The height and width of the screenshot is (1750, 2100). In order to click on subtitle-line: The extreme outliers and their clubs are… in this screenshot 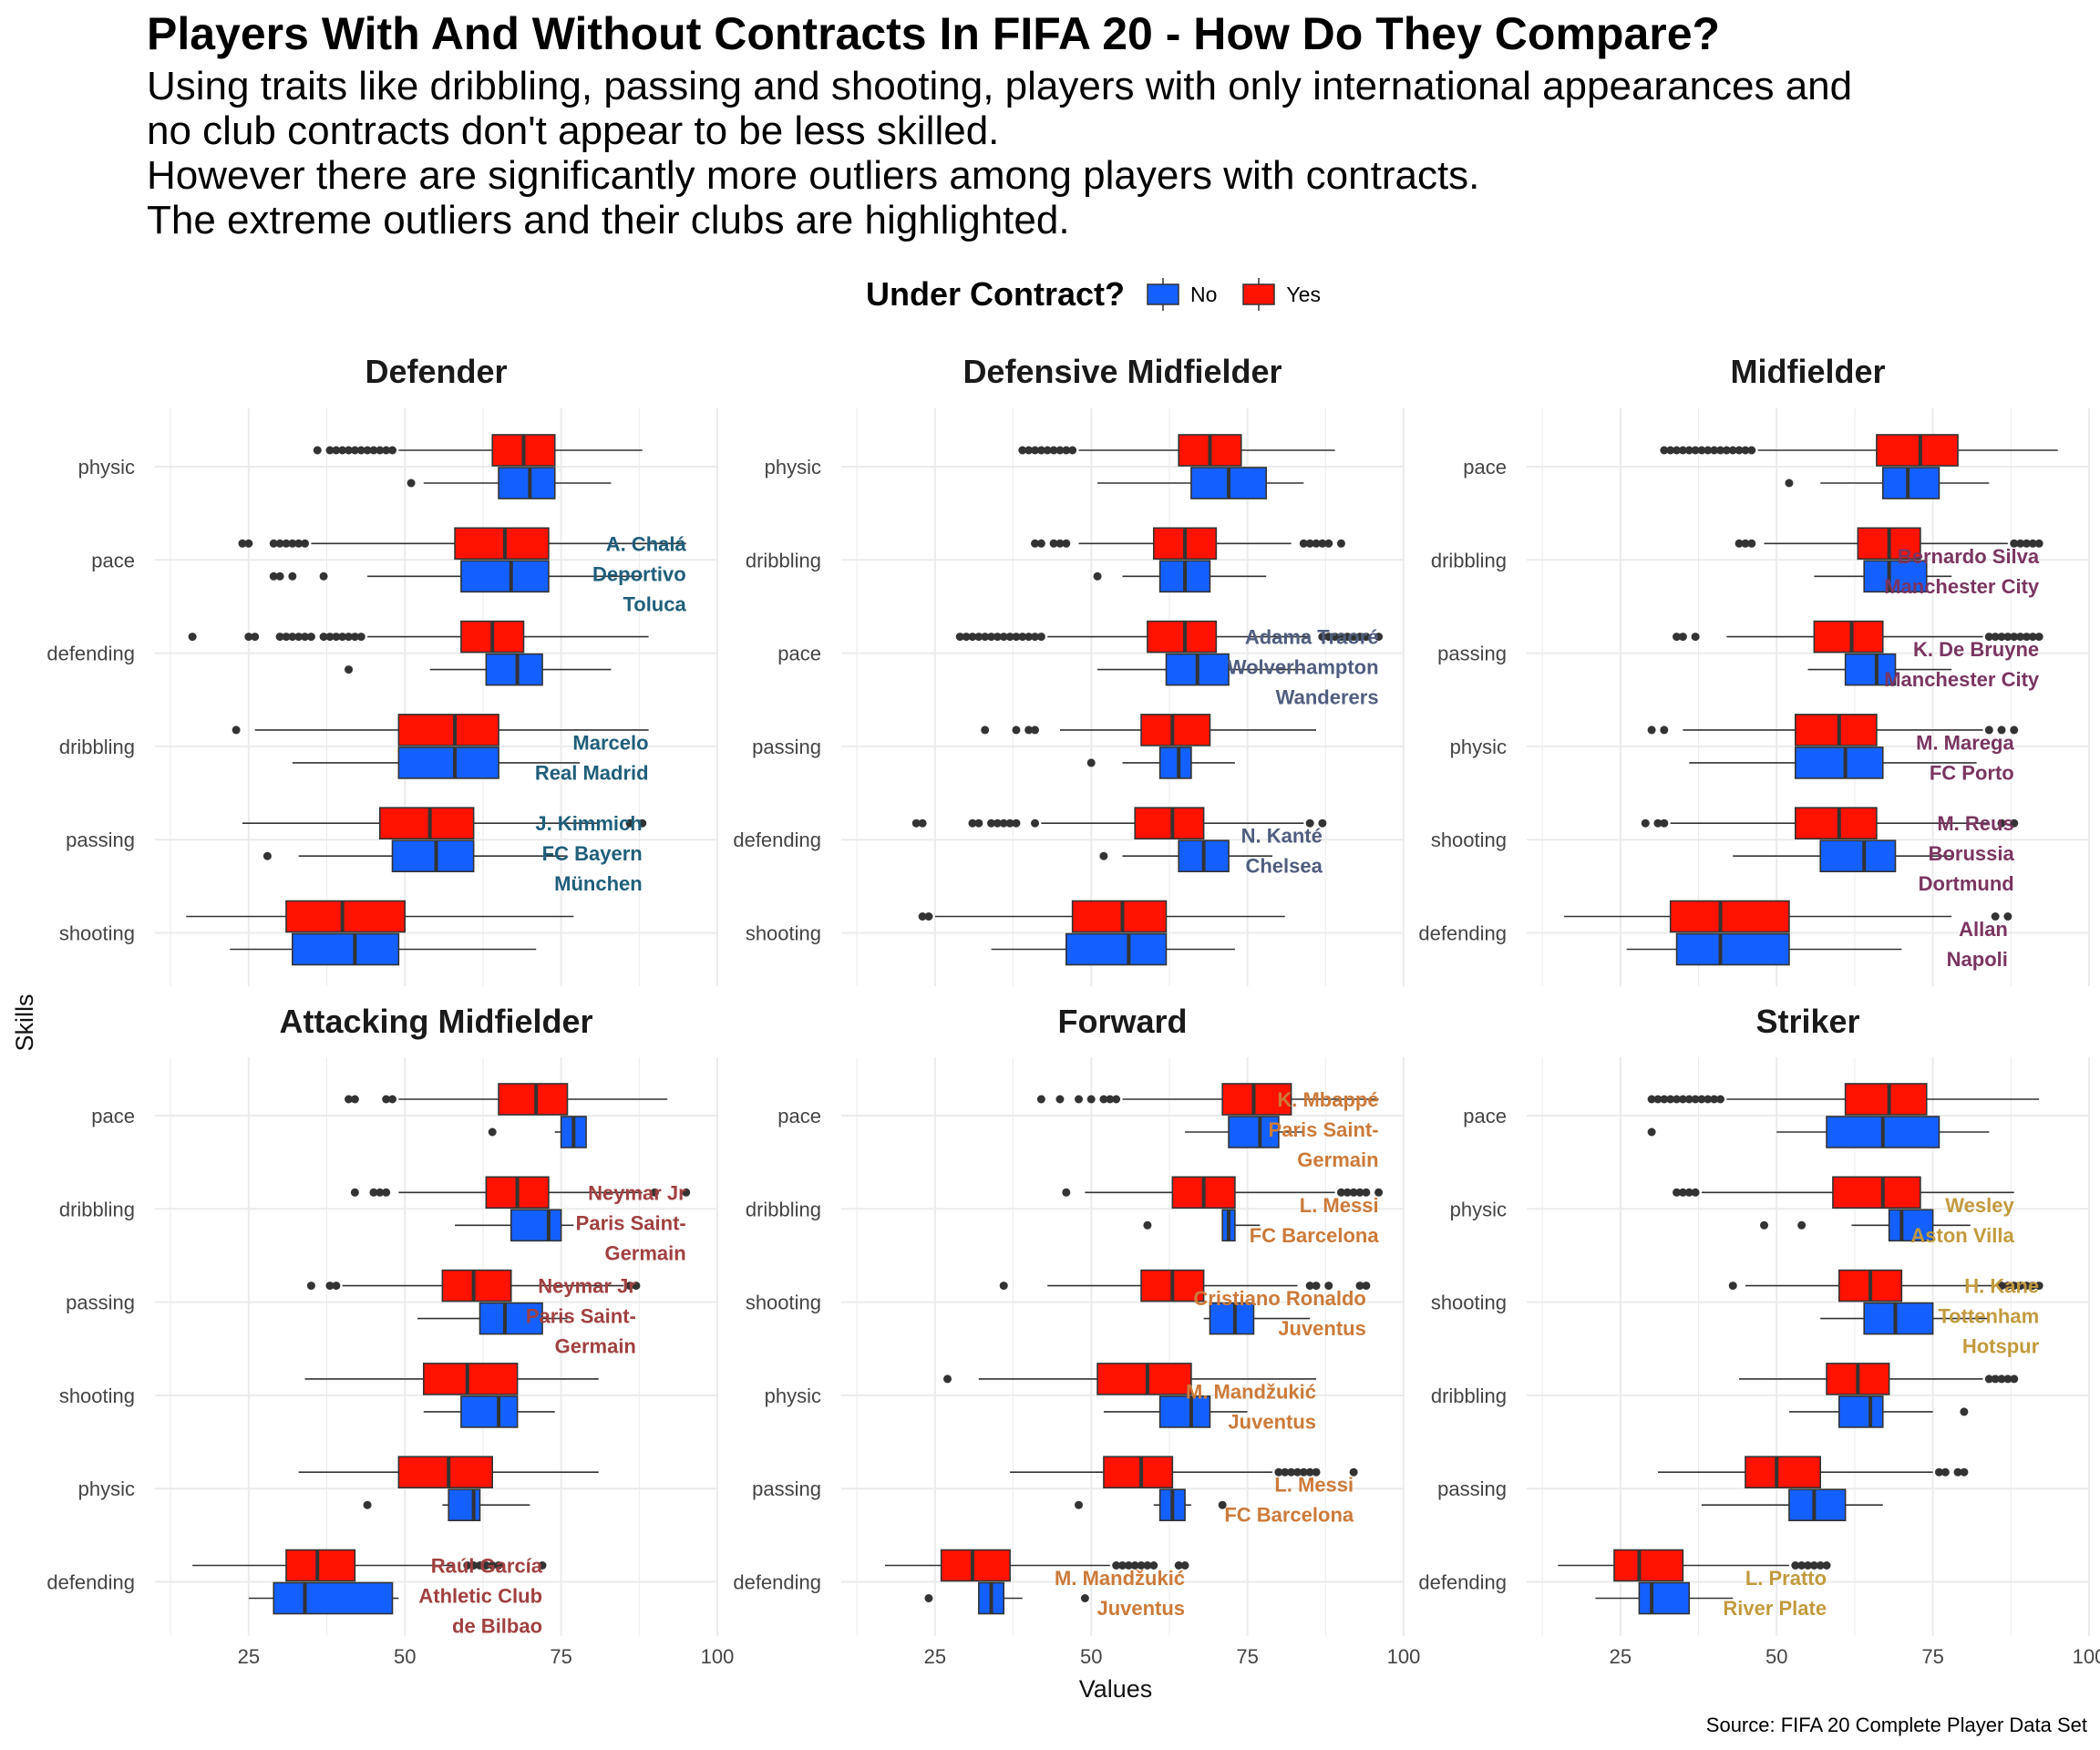, I will do `click(609, 220)`.